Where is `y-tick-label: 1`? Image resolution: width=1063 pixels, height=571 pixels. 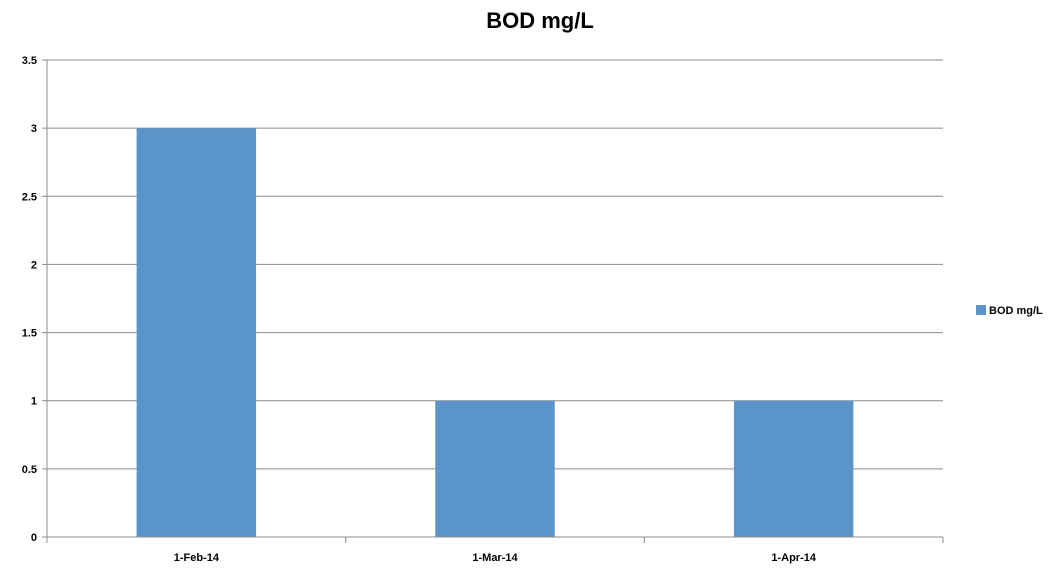 y-tick-label: 1 is located at coordinates (34, 402).